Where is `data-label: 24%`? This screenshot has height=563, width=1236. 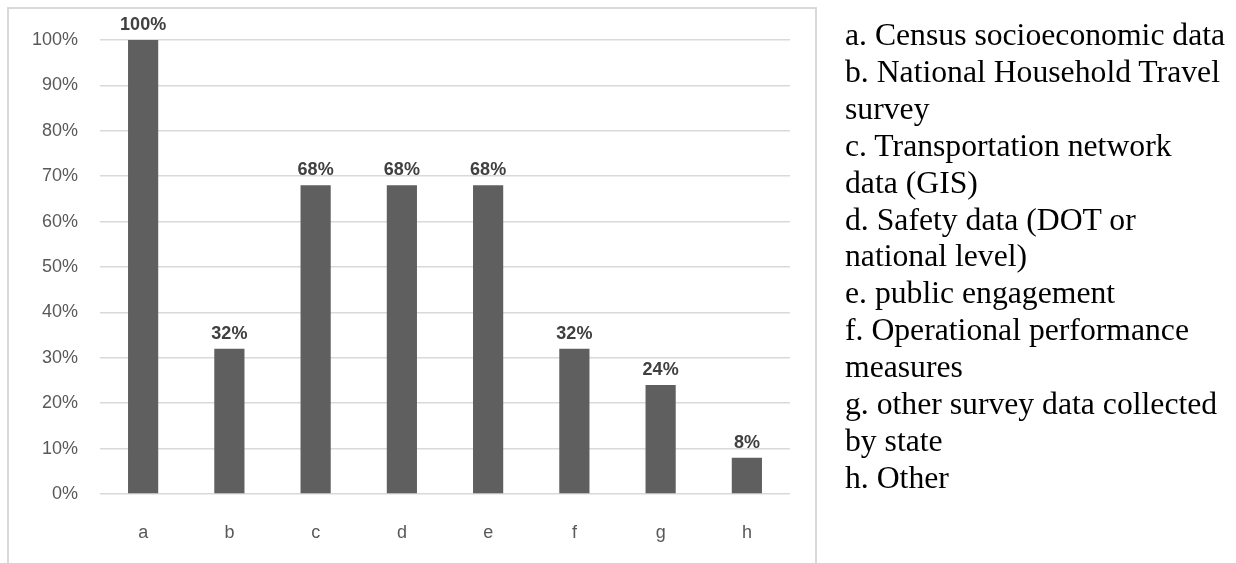 data-label: 24% is located at coordinates (660, 369).